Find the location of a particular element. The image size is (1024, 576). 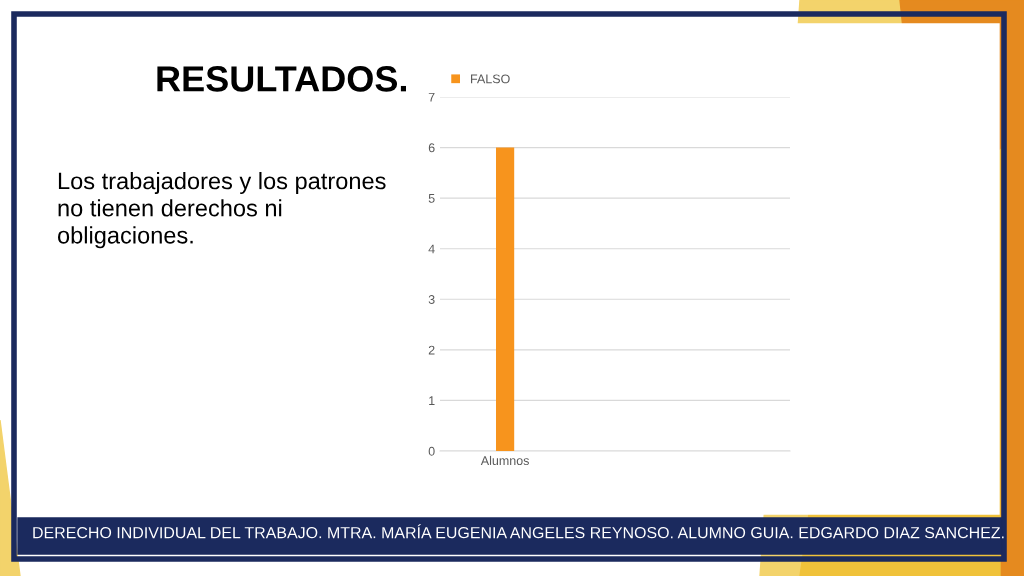

y-tick-label: 5 is located at coordinates (431, 198).